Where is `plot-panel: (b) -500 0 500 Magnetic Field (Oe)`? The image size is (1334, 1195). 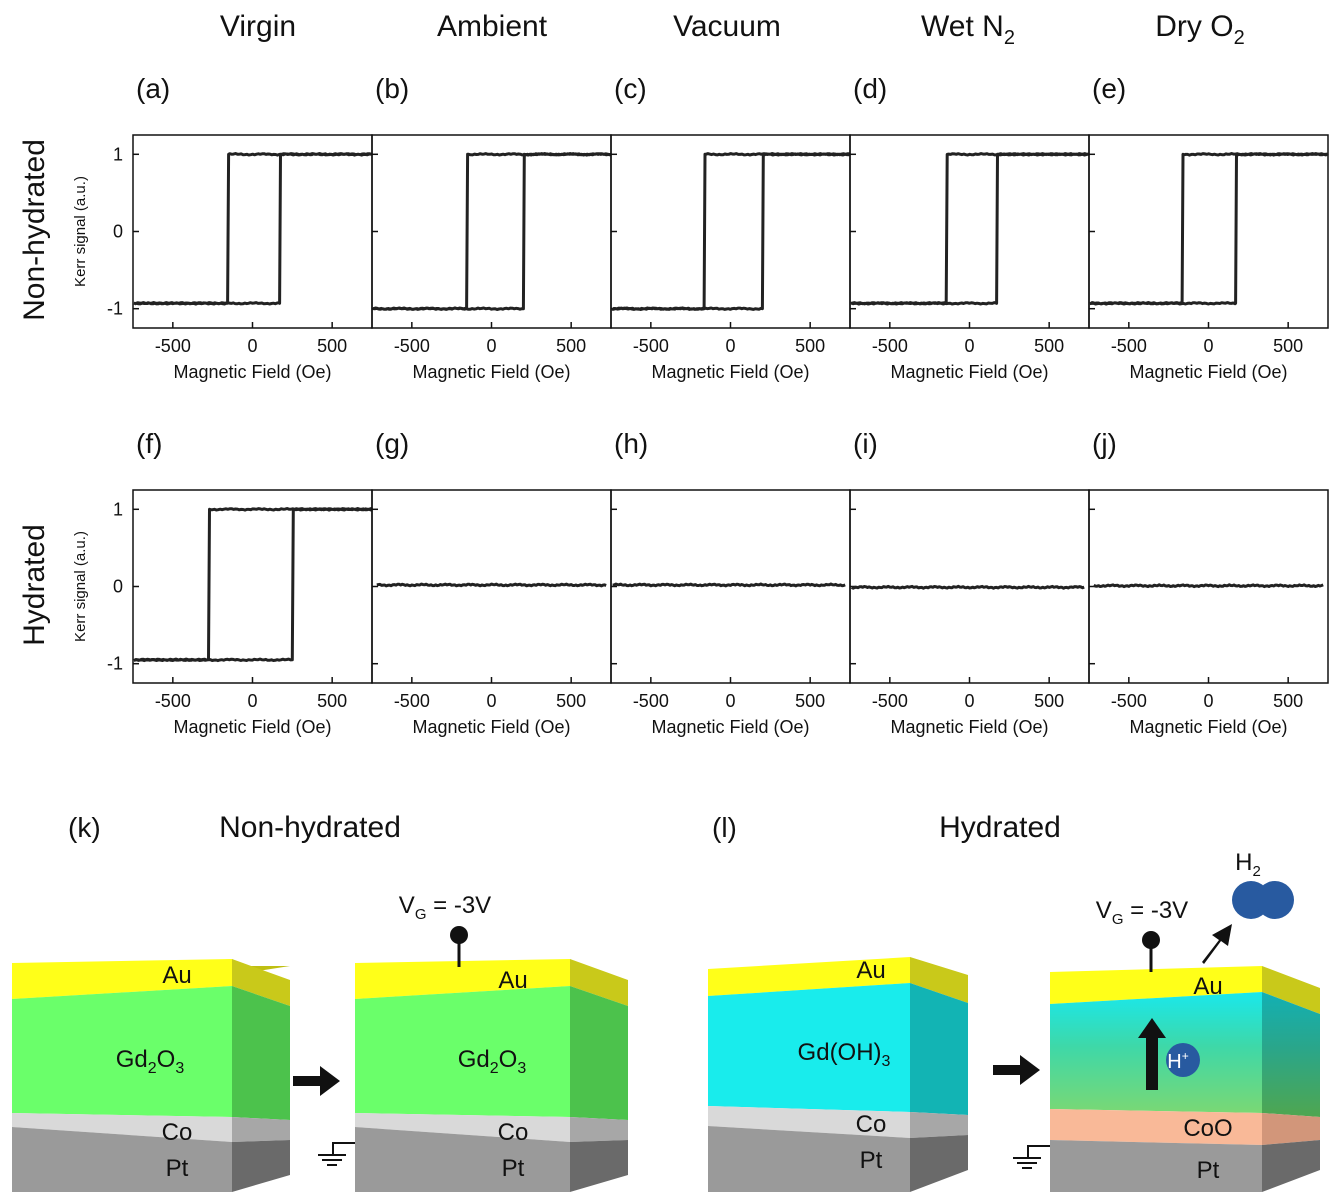 plot-panel: (b) -500 0 500 Magnetic Field (Oe) is located at coordinates (491, 227).